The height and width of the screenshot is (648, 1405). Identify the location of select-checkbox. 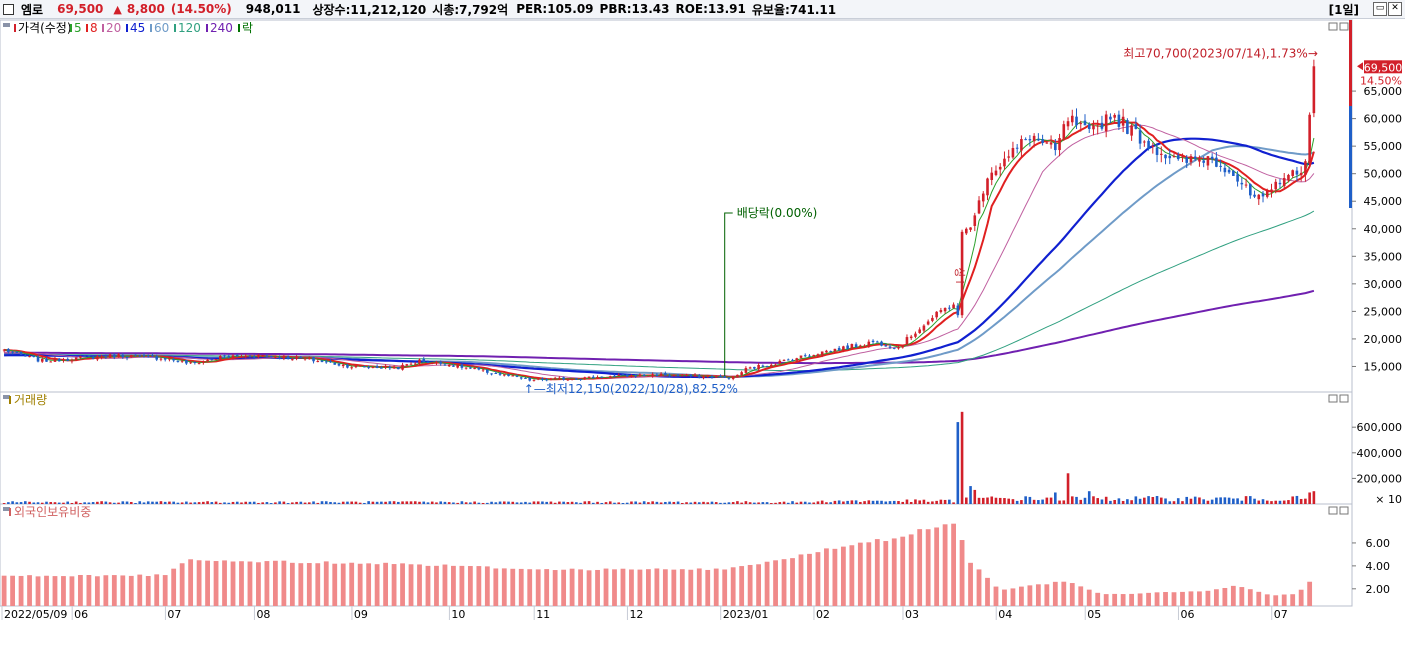
(8, 9).